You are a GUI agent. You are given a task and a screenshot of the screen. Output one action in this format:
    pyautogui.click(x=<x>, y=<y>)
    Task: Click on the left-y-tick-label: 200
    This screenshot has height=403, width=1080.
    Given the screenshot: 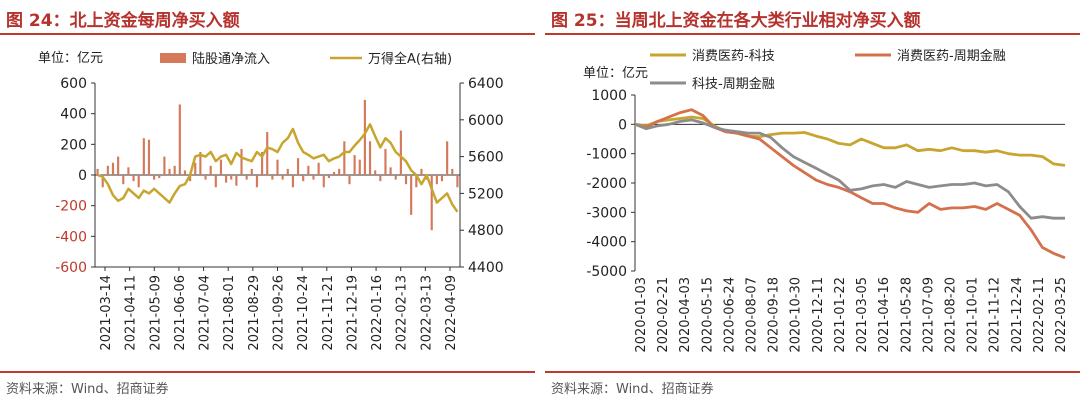 What is the action you would take?
    pyautogui.click(x=73, y=145)
    